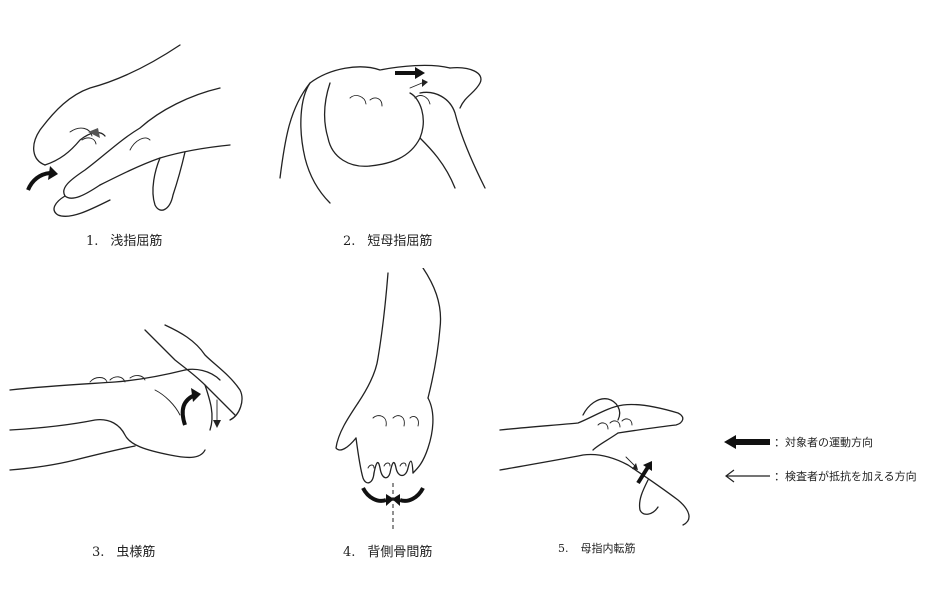 The image size is (940, 601). Describe the element at coordinates (98, 552) in the screenshot. I see `caption-3-number: 3.` at that location.